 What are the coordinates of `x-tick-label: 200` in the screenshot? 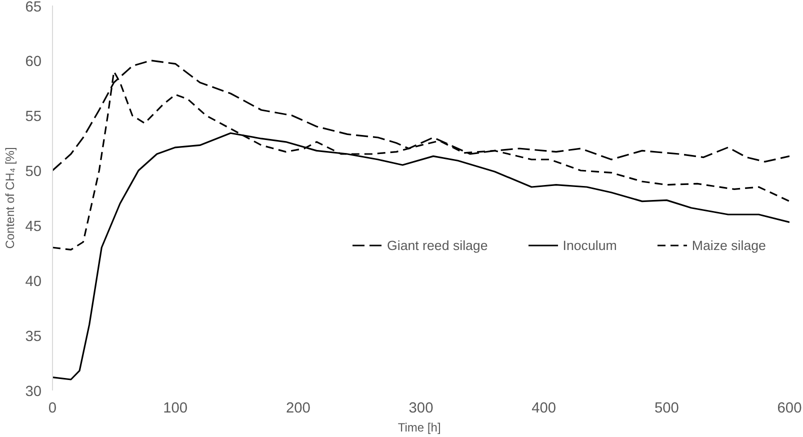 It's located at (298, 408).